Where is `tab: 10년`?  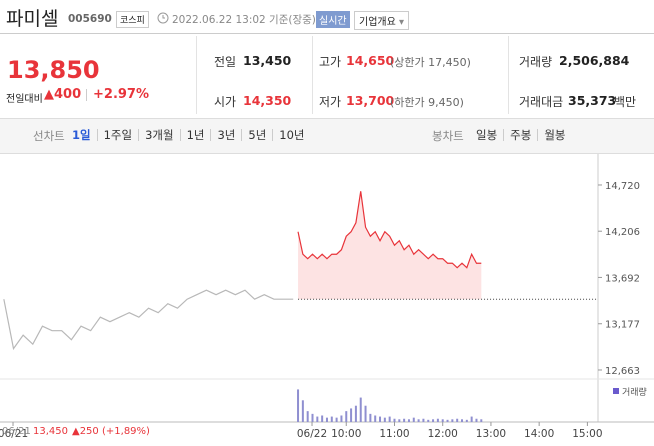 tab: 10년 is located at coordinates (291, 135).